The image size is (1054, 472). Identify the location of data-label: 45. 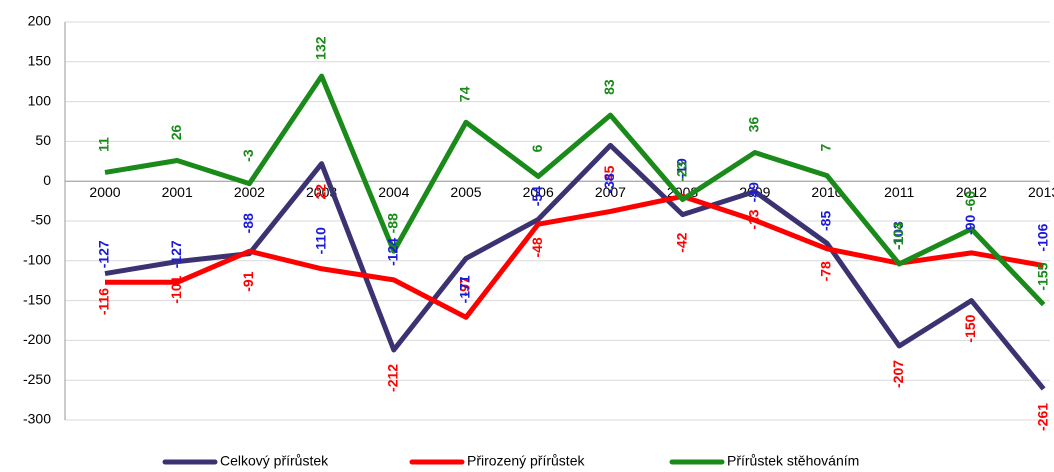
(609, 173).